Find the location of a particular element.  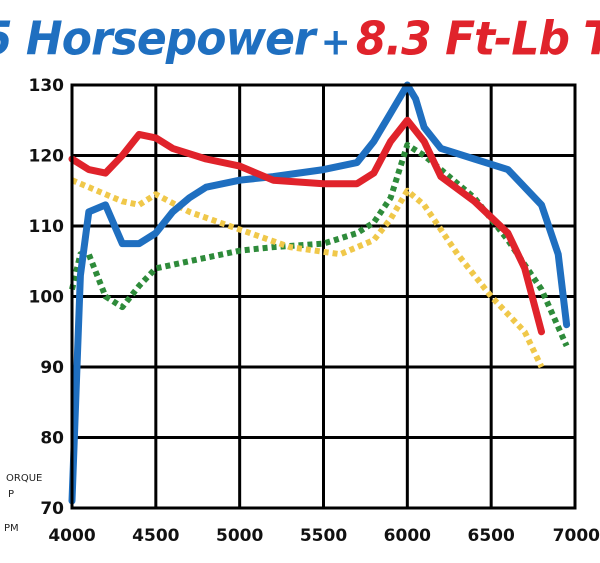

legend-label-torque: ORQUE is located at coordinates (24, 478).